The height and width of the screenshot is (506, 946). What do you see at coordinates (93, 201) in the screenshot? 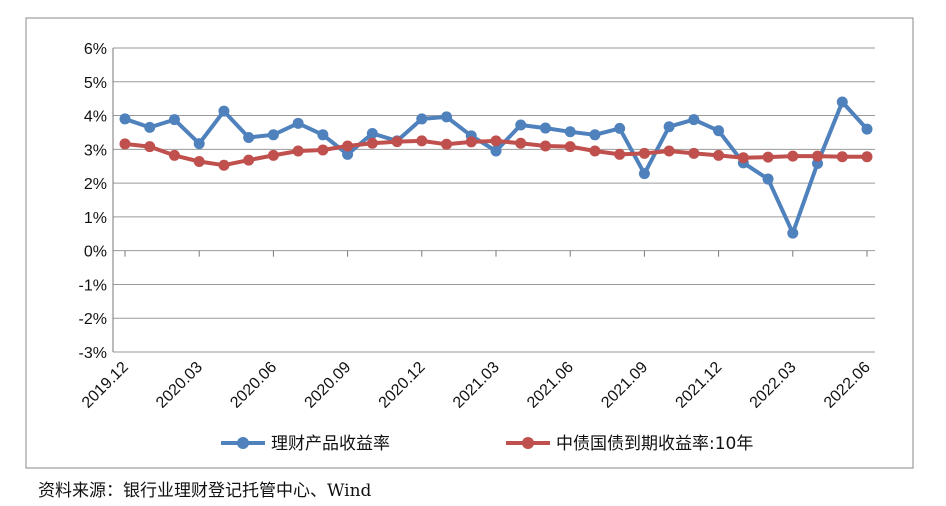
I see `y-axis-tick-labels: 6% 5% 4% 3% 2% 1% 0% -1% -2% -3%` at bounding box center [93, 201].